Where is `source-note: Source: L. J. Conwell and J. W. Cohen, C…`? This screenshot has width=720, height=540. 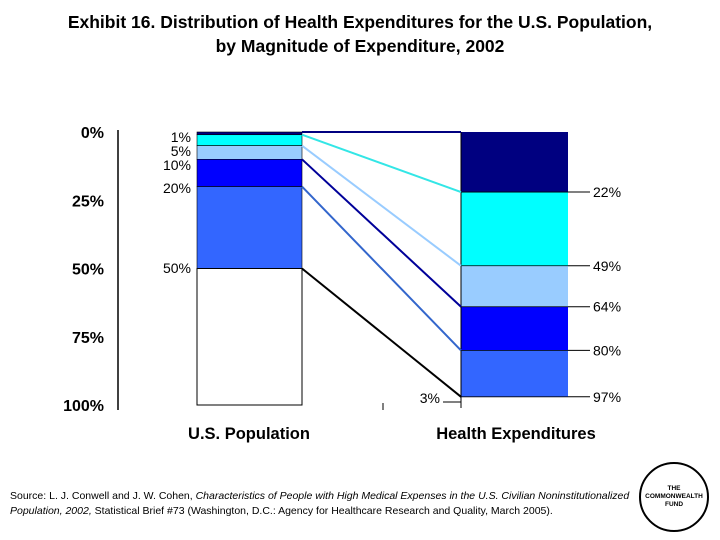
source-note: Source: L. J. Conwell and J. W. Cohen, C… is located at coordinates (320, 504).